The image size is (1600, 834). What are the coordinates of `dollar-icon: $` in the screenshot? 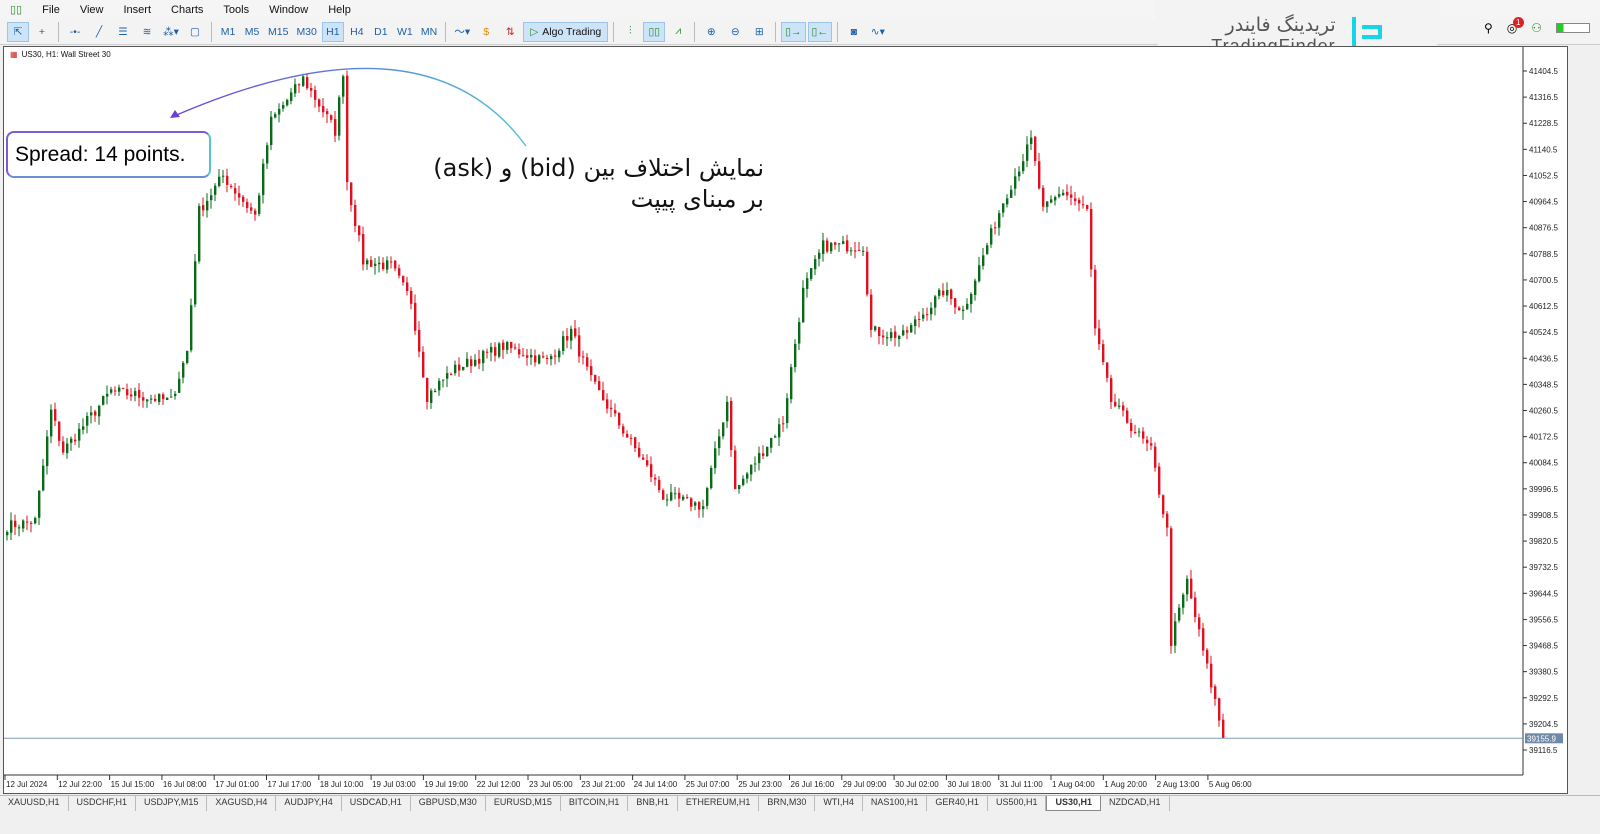 It's located at (486, 31).